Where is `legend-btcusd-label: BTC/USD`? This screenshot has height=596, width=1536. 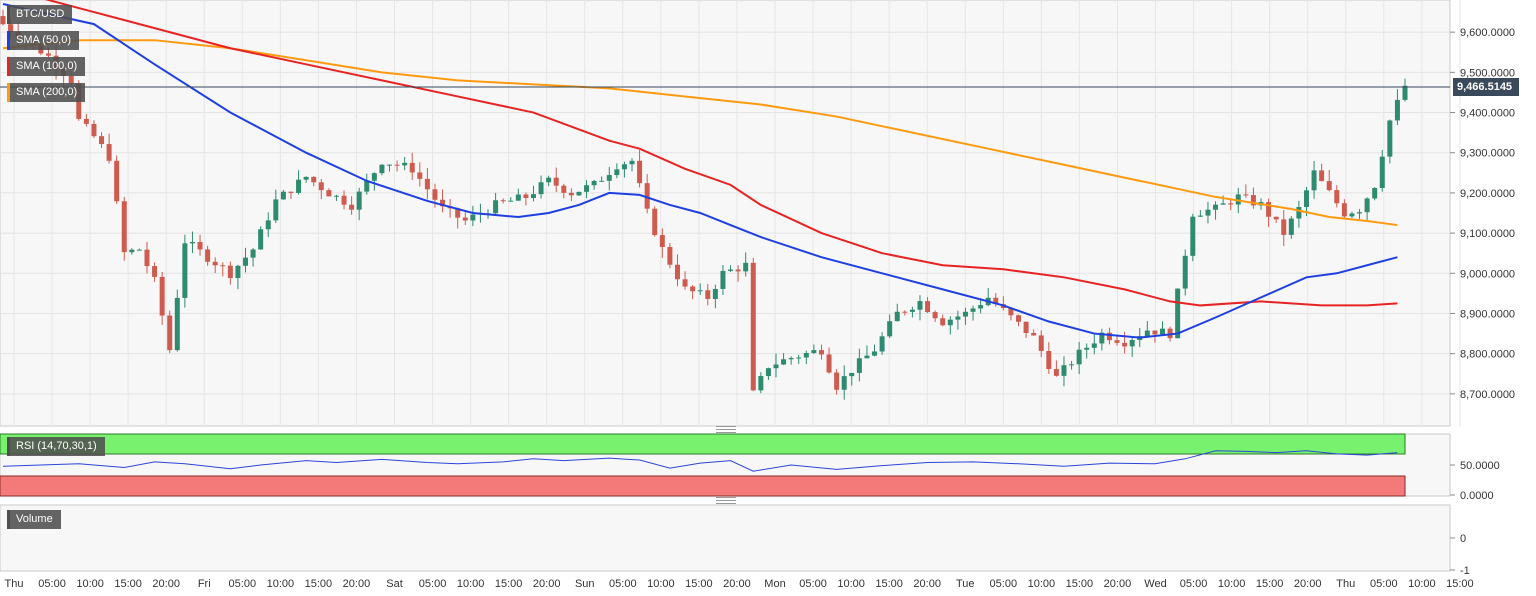
legend-btcusd-label: BTC/USD is located at coordinates (40, 14).